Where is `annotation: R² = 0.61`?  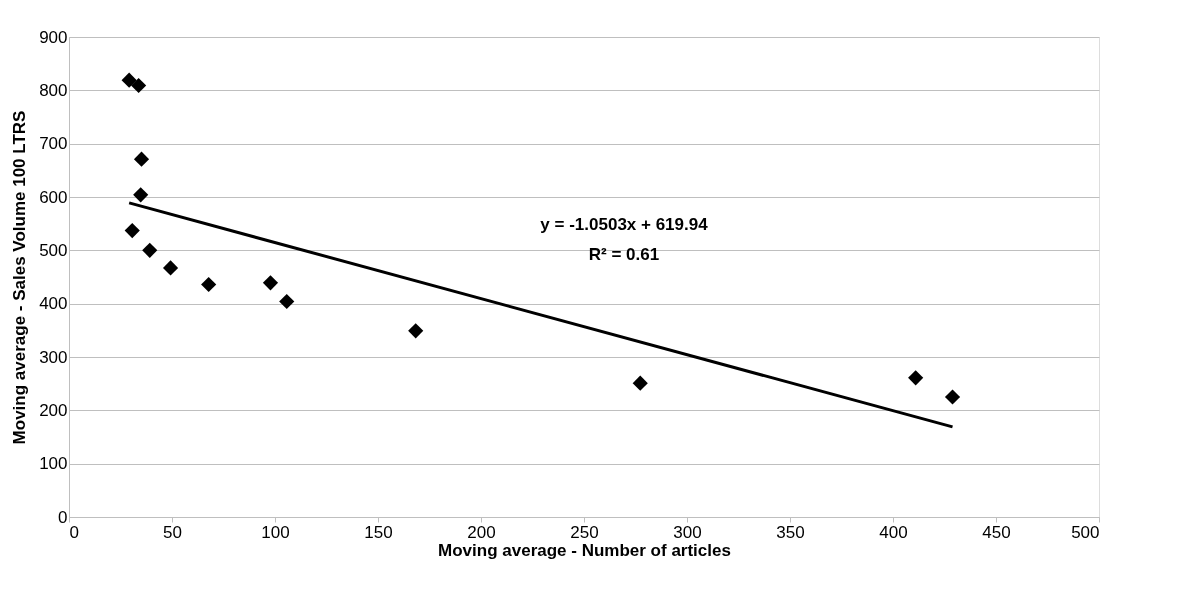
annotation: R² = 0.61 is located at coordinates (624, 254).